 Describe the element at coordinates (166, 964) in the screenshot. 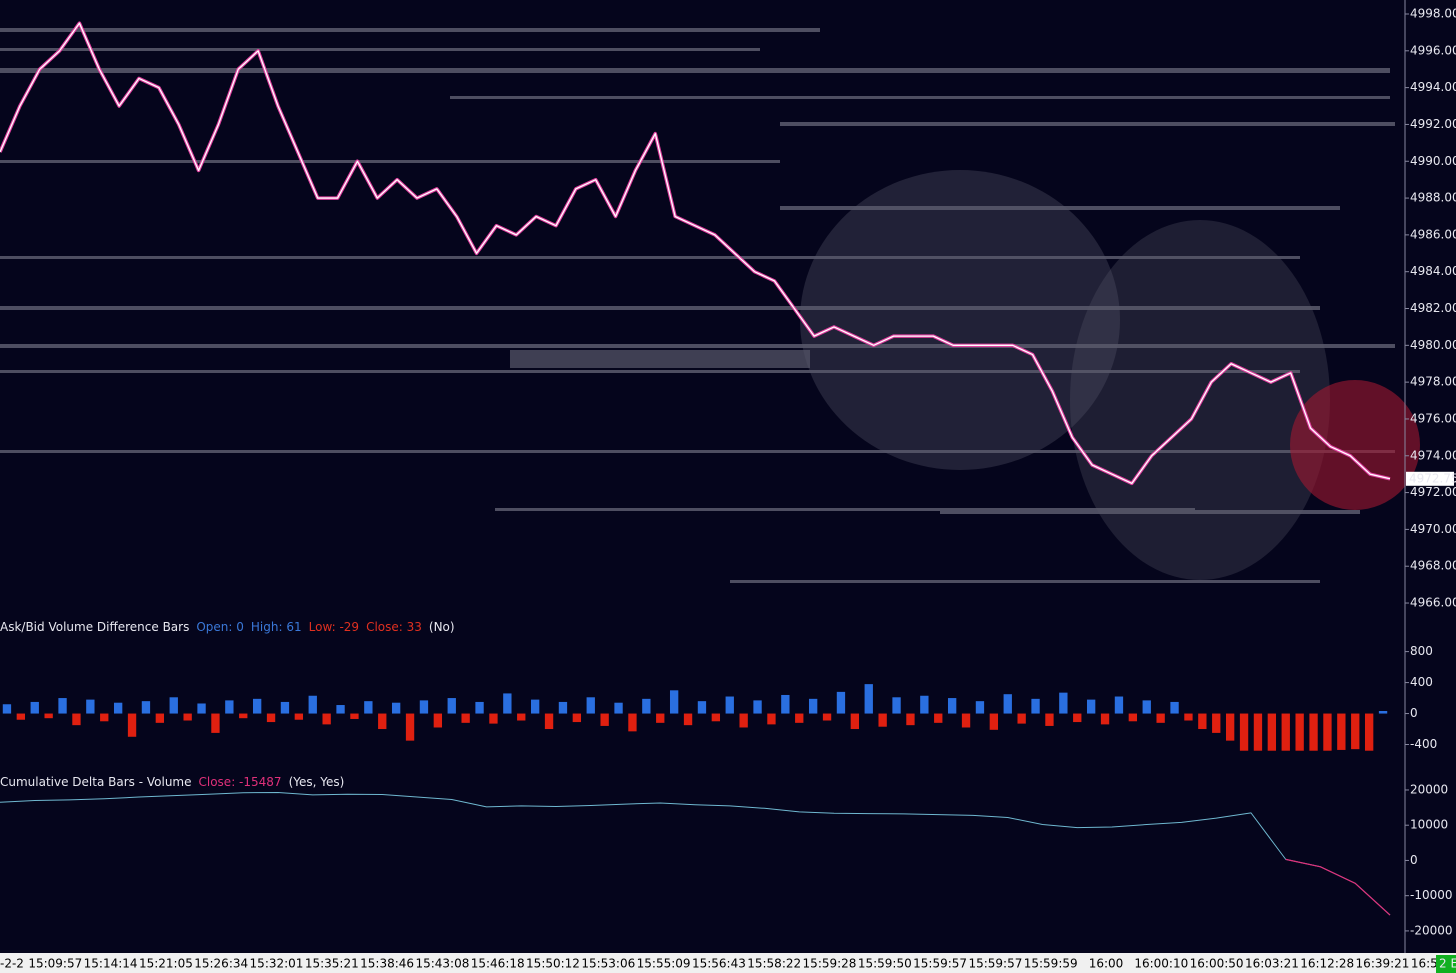

I see `x-tick-label: 15:21:05` at that location.